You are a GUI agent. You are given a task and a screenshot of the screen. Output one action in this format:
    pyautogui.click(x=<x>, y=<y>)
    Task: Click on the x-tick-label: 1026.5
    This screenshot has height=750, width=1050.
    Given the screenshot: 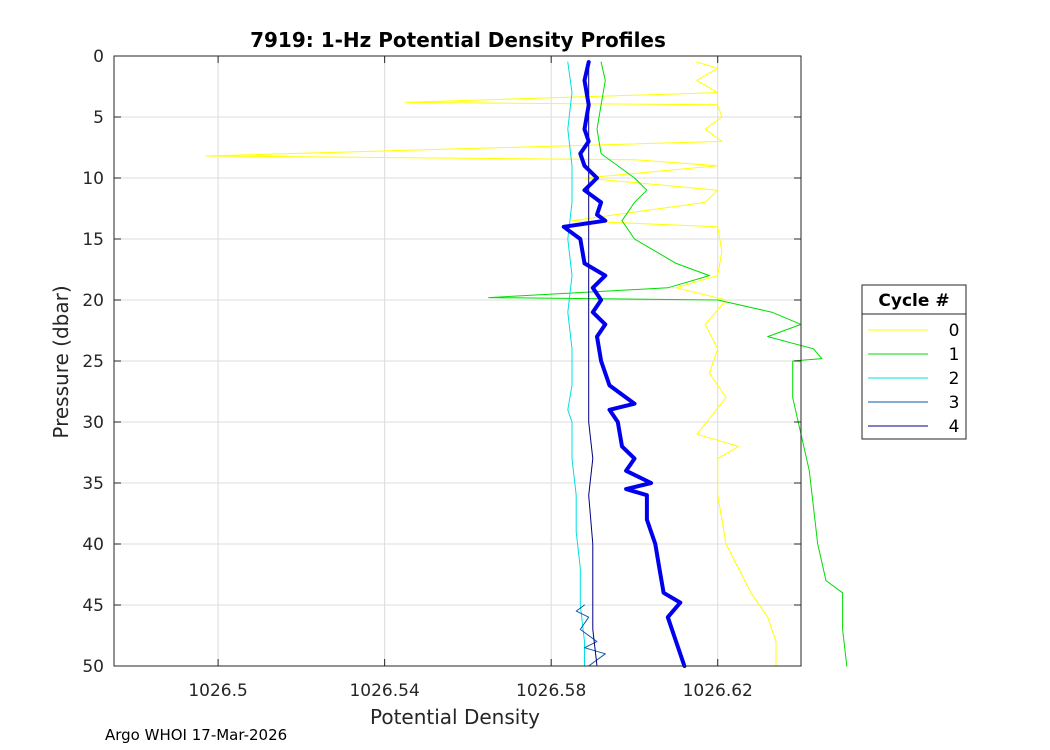 What is the action you would take?
    pyautogui.click(x=217, y=691)
    